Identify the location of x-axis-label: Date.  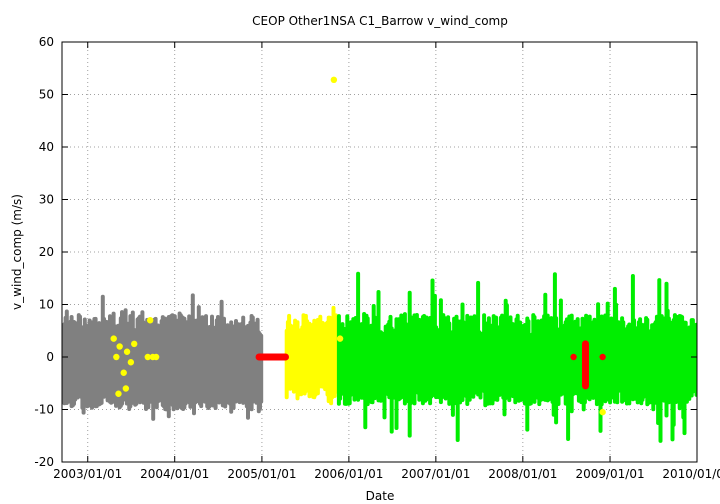
(380, 496).